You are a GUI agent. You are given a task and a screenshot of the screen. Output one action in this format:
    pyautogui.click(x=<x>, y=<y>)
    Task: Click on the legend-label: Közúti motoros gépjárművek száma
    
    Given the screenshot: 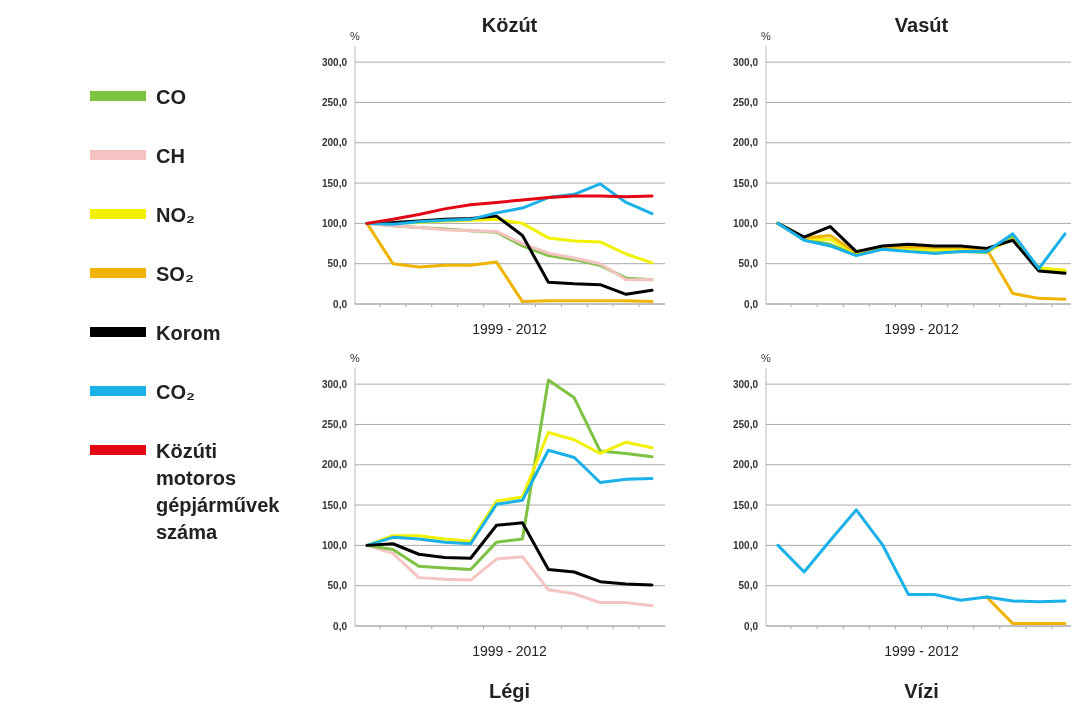 What is the action you would take?
    pyautogui.click(x=218, y=491)
    